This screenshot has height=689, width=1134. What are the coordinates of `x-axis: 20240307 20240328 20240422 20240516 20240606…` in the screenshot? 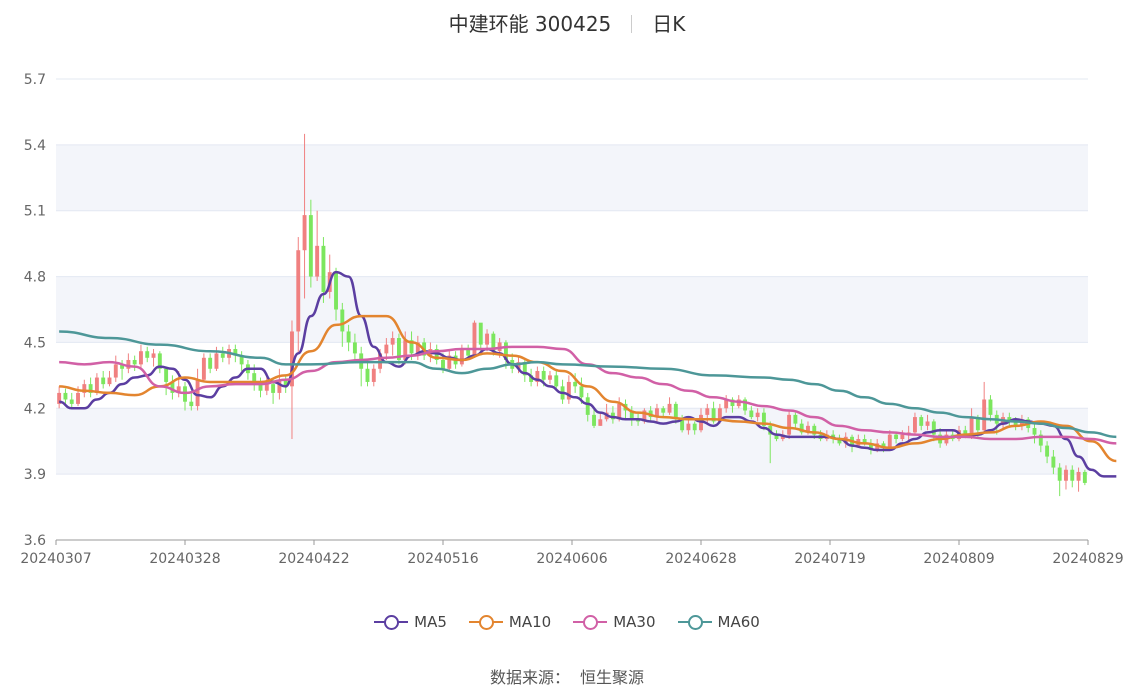 It's located at (572, 553).